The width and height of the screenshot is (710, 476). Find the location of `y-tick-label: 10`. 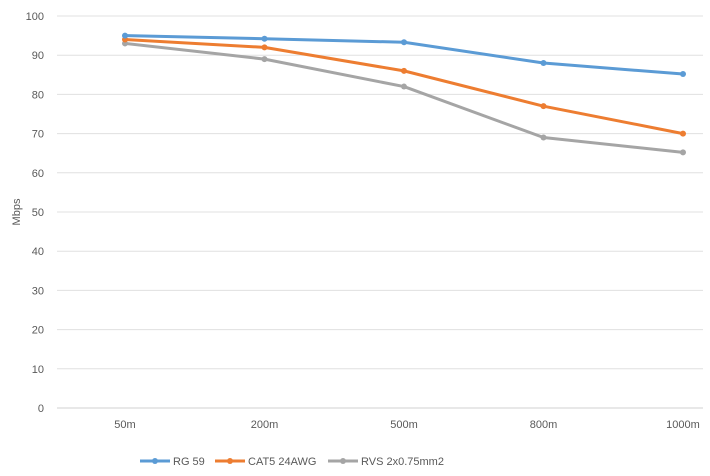

y-tick-label: 10 is located at coordinates (38, 370).